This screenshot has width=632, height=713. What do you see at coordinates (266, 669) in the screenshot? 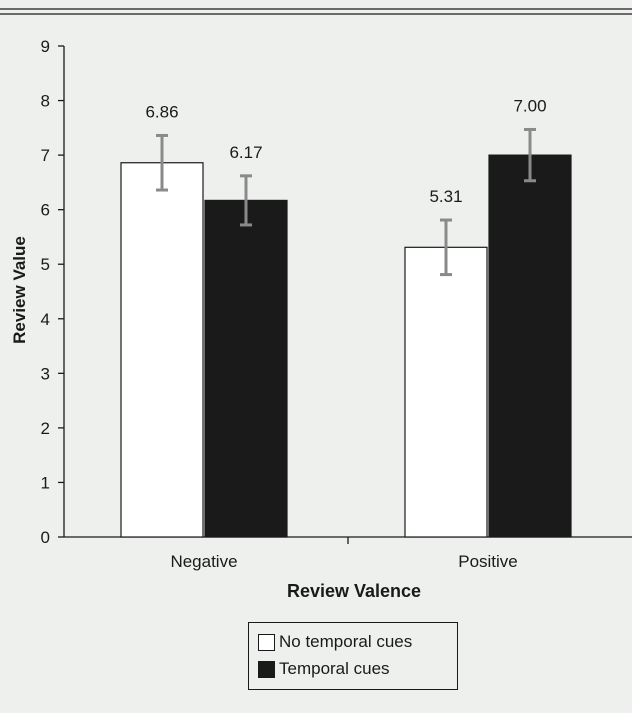
I see `legend-swatch-black` at bounding box center [266, 669].